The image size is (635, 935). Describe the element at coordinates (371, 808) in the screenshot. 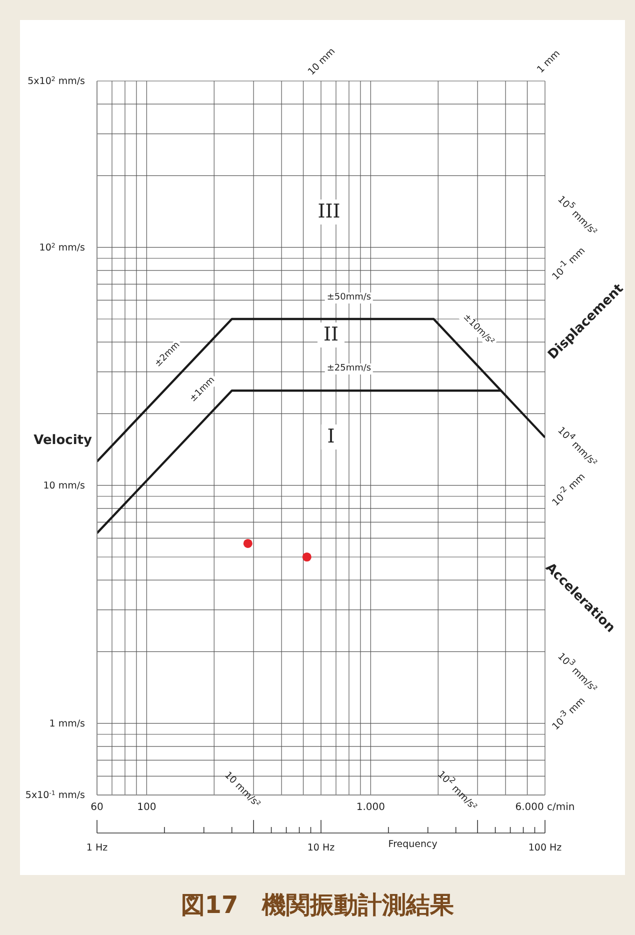

I see `x-tick-label: 1.000` at that location.